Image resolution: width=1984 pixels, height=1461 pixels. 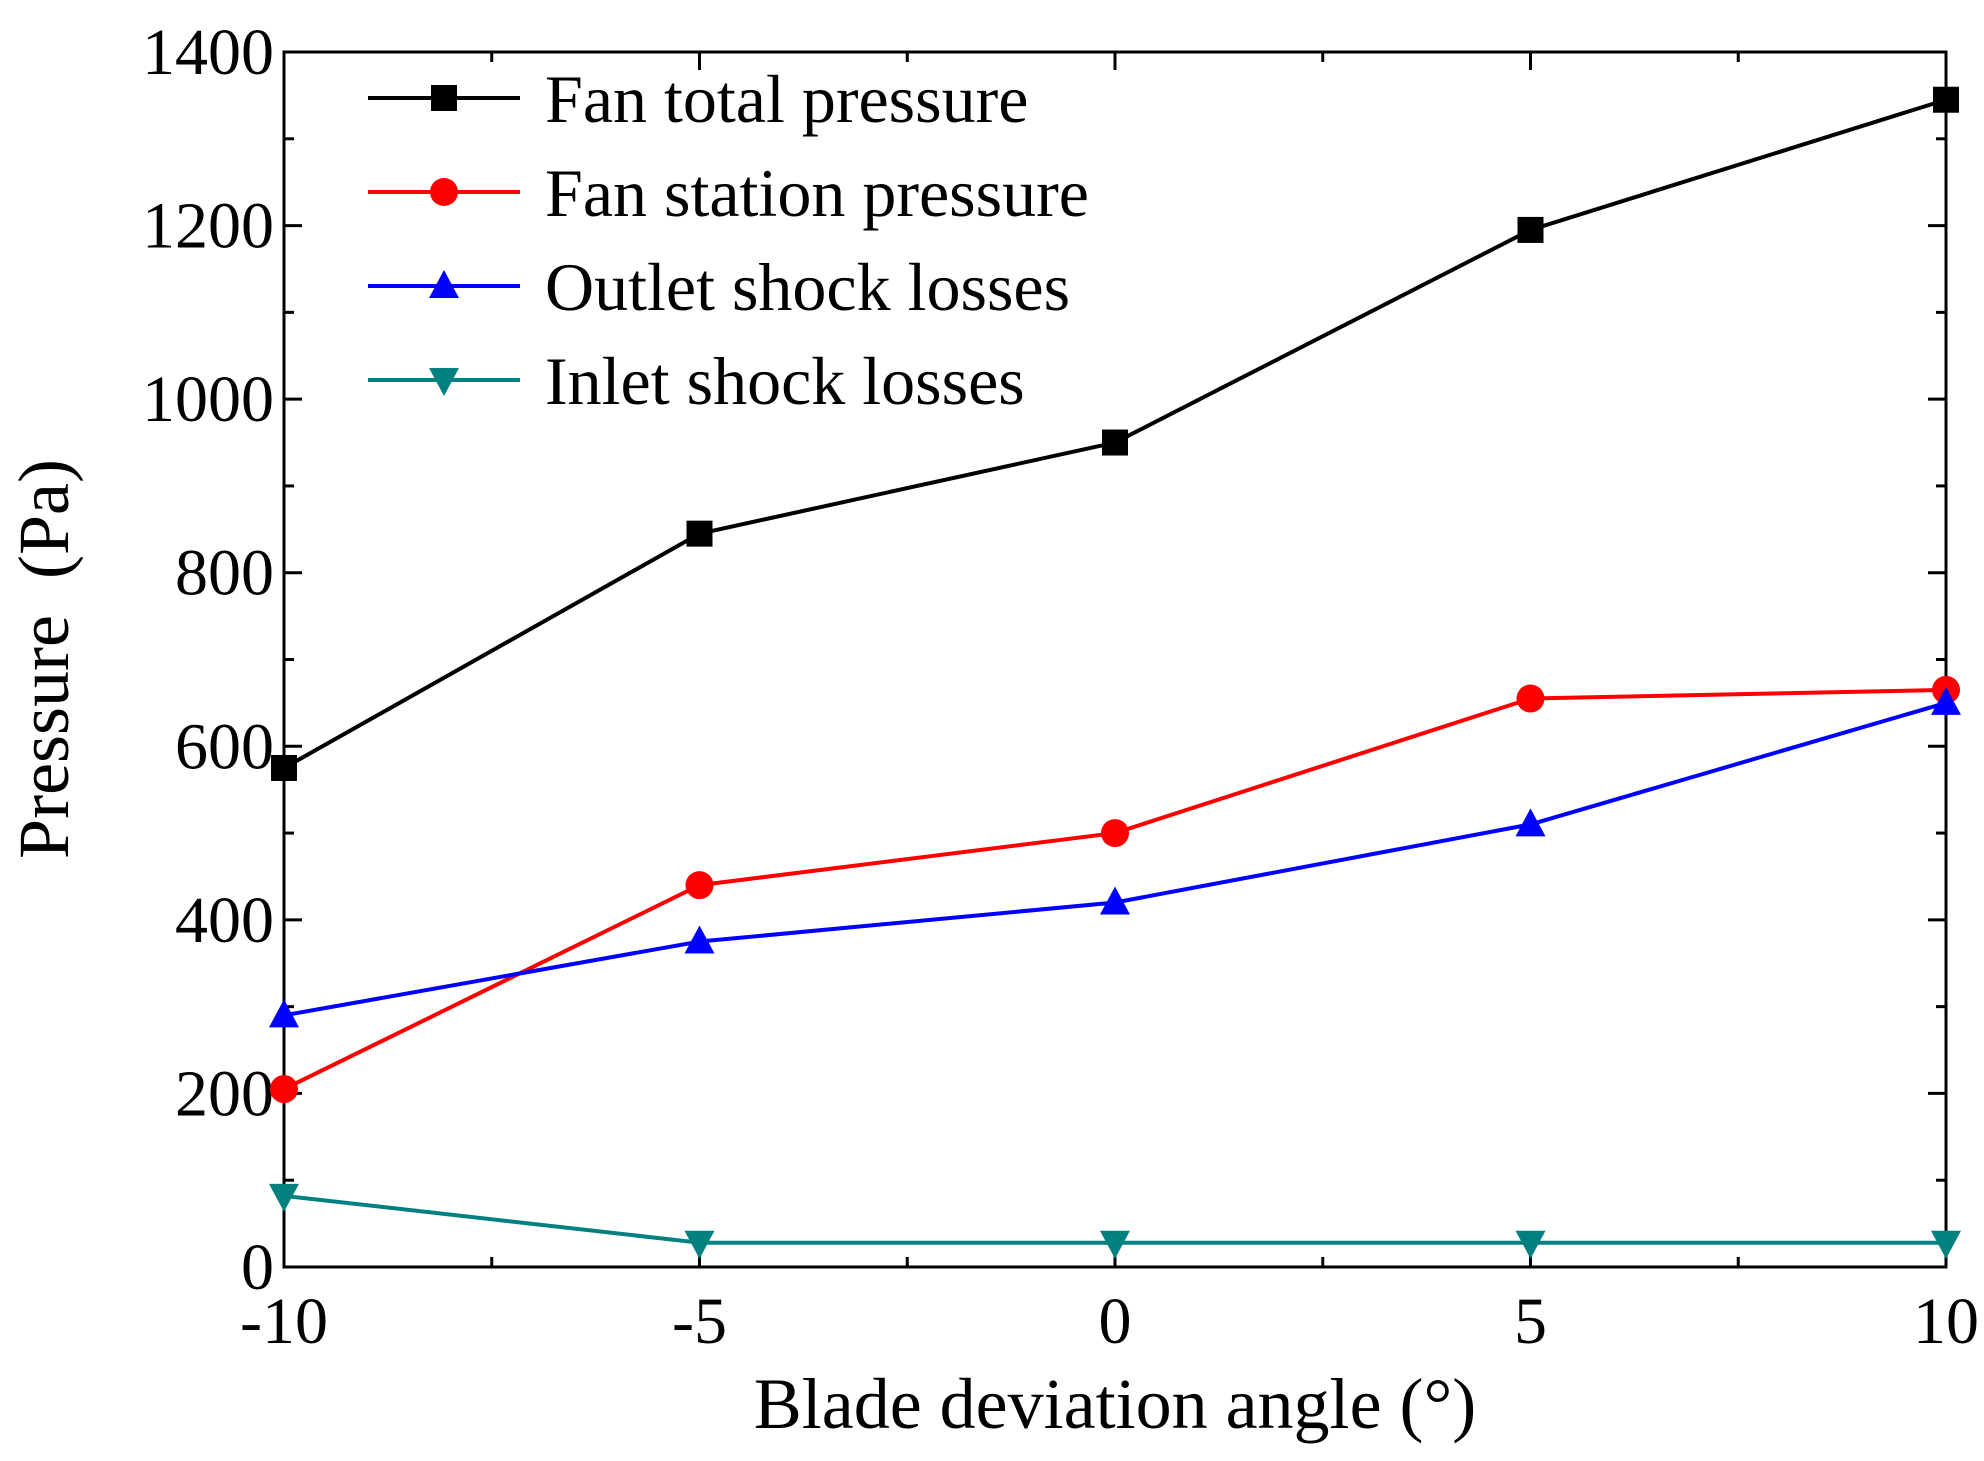 What do you see at coordinates (224, 573) in the screenshot?
I see `y-tick-label: 800` at bounding box center [224, 573].